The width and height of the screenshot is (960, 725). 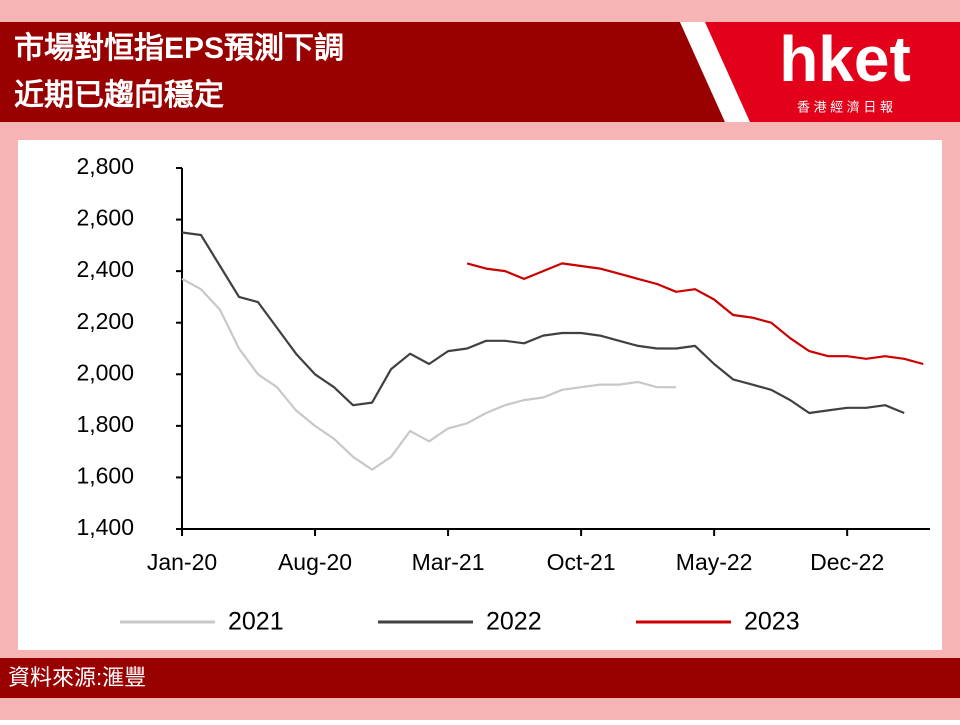 I want to click on y-tick-label: 1,800, so click(x=105, y=424).